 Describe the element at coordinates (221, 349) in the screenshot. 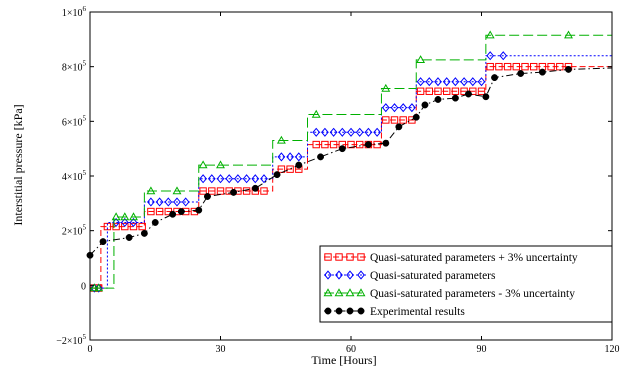

I see `x-tick-label: 30` at that location.